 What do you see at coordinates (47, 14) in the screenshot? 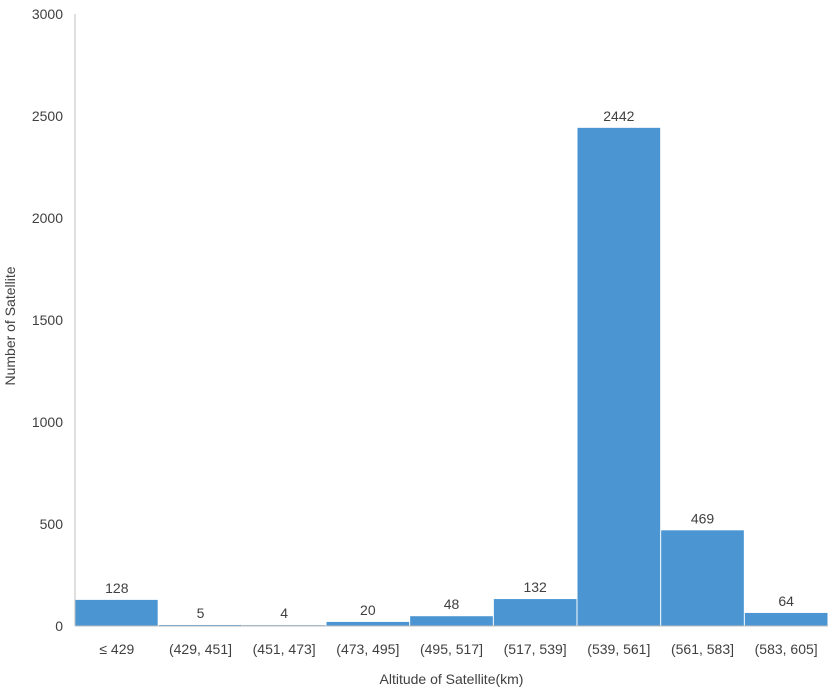
I see `y-tick-label: 3000` at bounding box center [47, 14].